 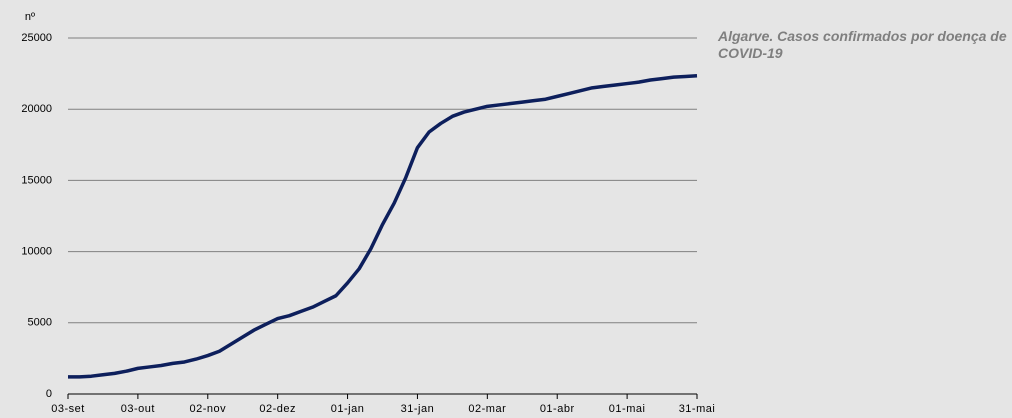 I want to click on x-tick-label: 01-abr, so click(x=557, y=409).